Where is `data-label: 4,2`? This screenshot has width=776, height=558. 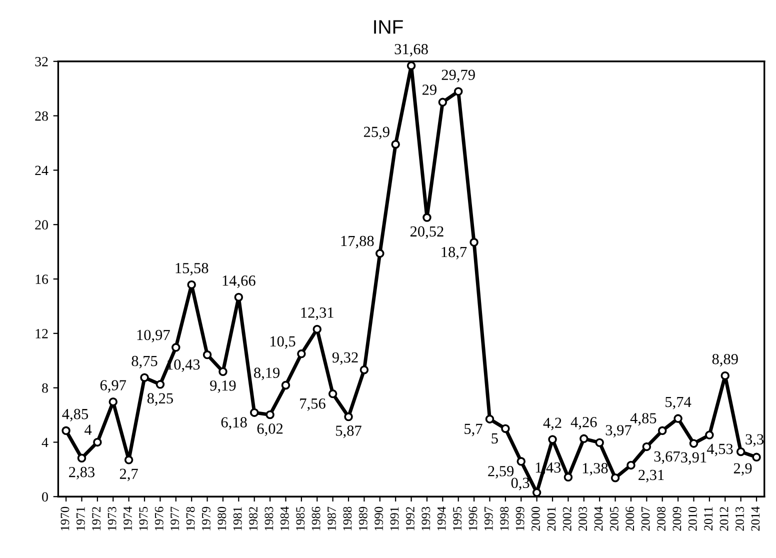 data-label: 4,2 is located at coordinates (552, 424).